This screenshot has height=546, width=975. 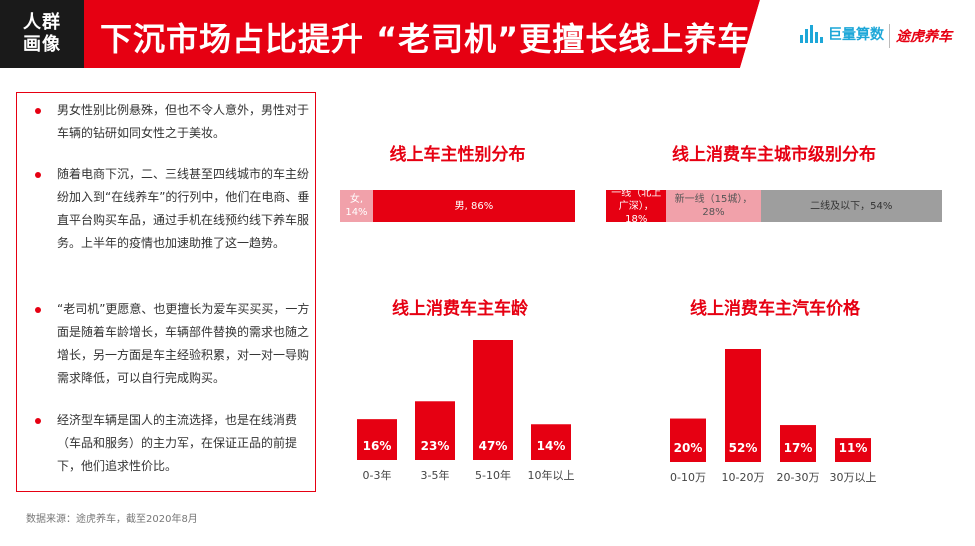 What do you see at coordinates (457, 155) in the screenshot?
I see `gender-chart-title: 线上车主性别分布` at bounding box center [457, 155].